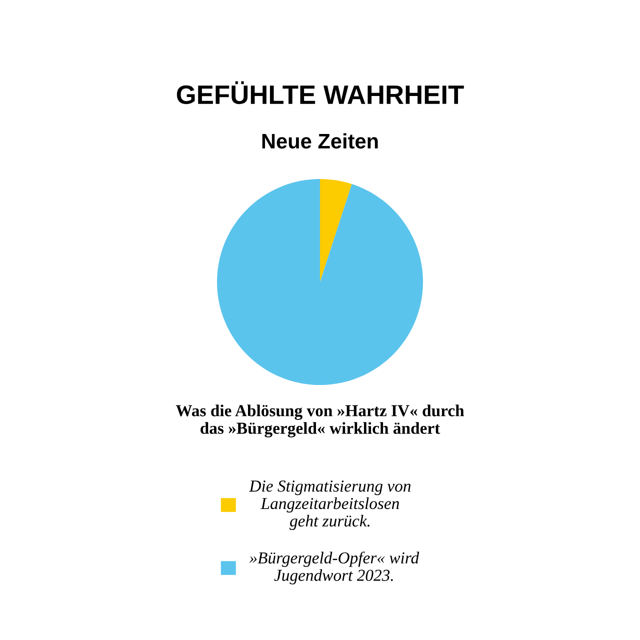 Image resolution: width=640 pixels, height=640 pixels. Describe the element at coordinates (320, 421) in the screenshot. I see `text: Was die Ablösung von »Hartz IV« durch das »Bürgergeld« wirklich ändert` at that location.